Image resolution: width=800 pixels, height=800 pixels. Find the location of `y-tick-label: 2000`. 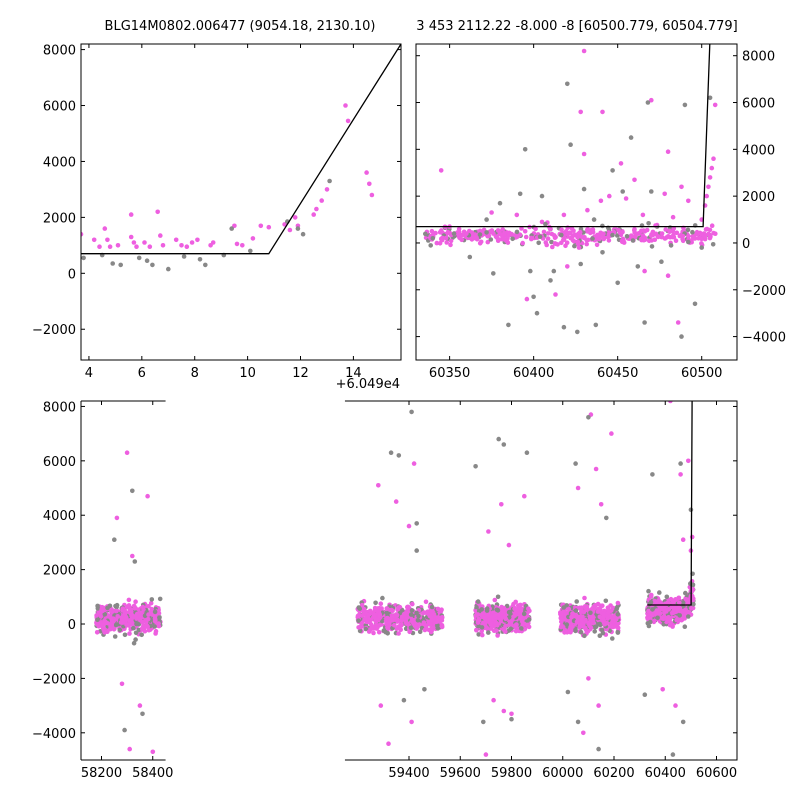

y-tick-label: 2000 is located at coordinates (59, 218).